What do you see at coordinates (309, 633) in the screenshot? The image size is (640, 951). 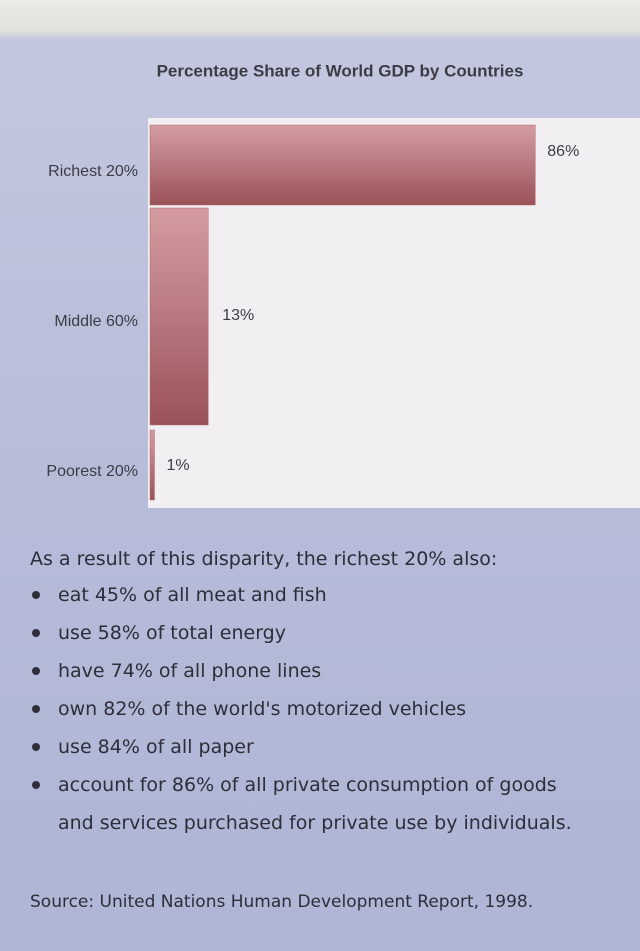 I see `bullet-item: use 58% of total energy` at bounding box center [309, 633].